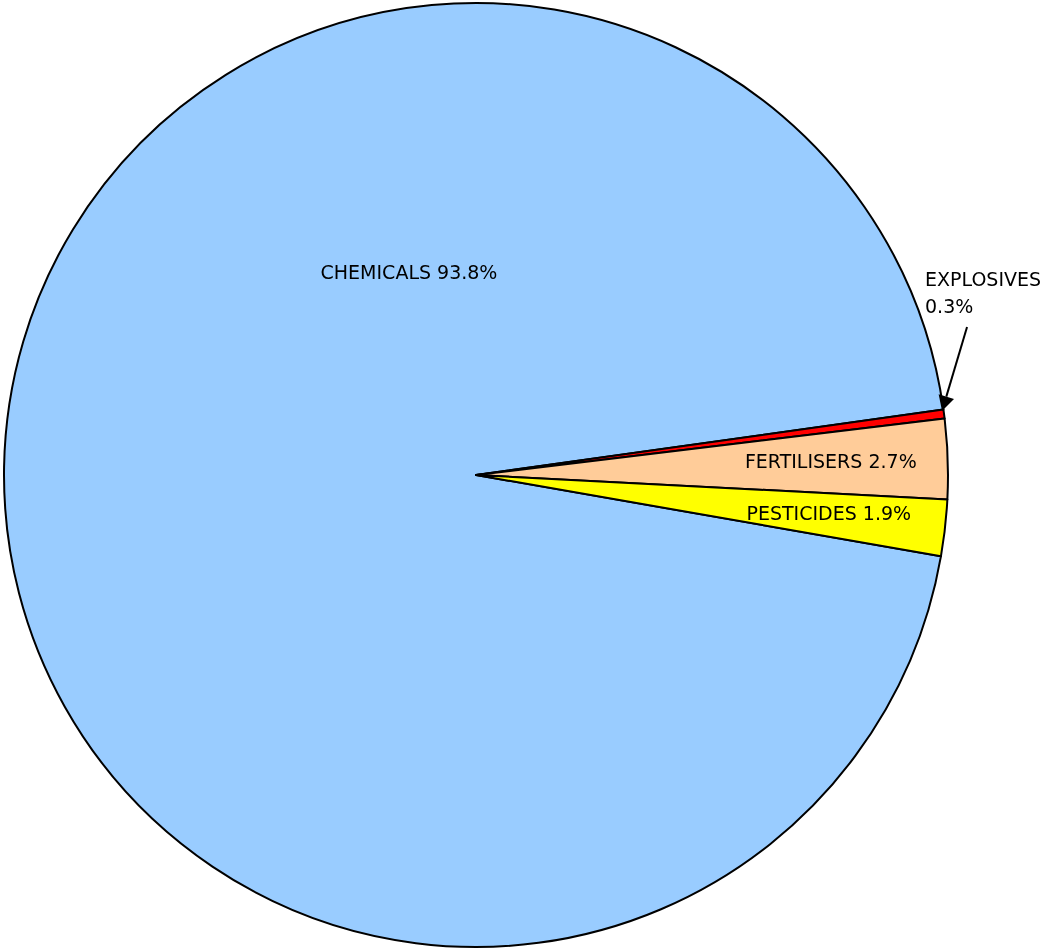 The width and height of the screenshot is (1044, 951). What do you see at coordinates (830, 461) in the screenshot?
I see `slice-label: FERTILISERS 2.7%` at bounding box center [830, 461].